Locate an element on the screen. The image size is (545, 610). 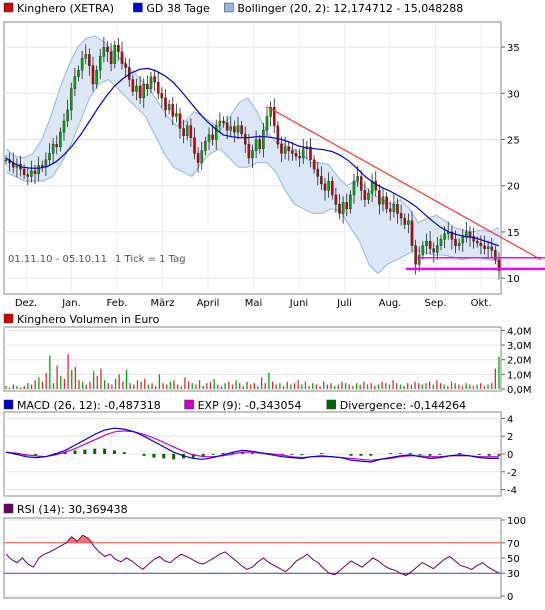
month-label: Aug. is located at coordinates (390, 303).